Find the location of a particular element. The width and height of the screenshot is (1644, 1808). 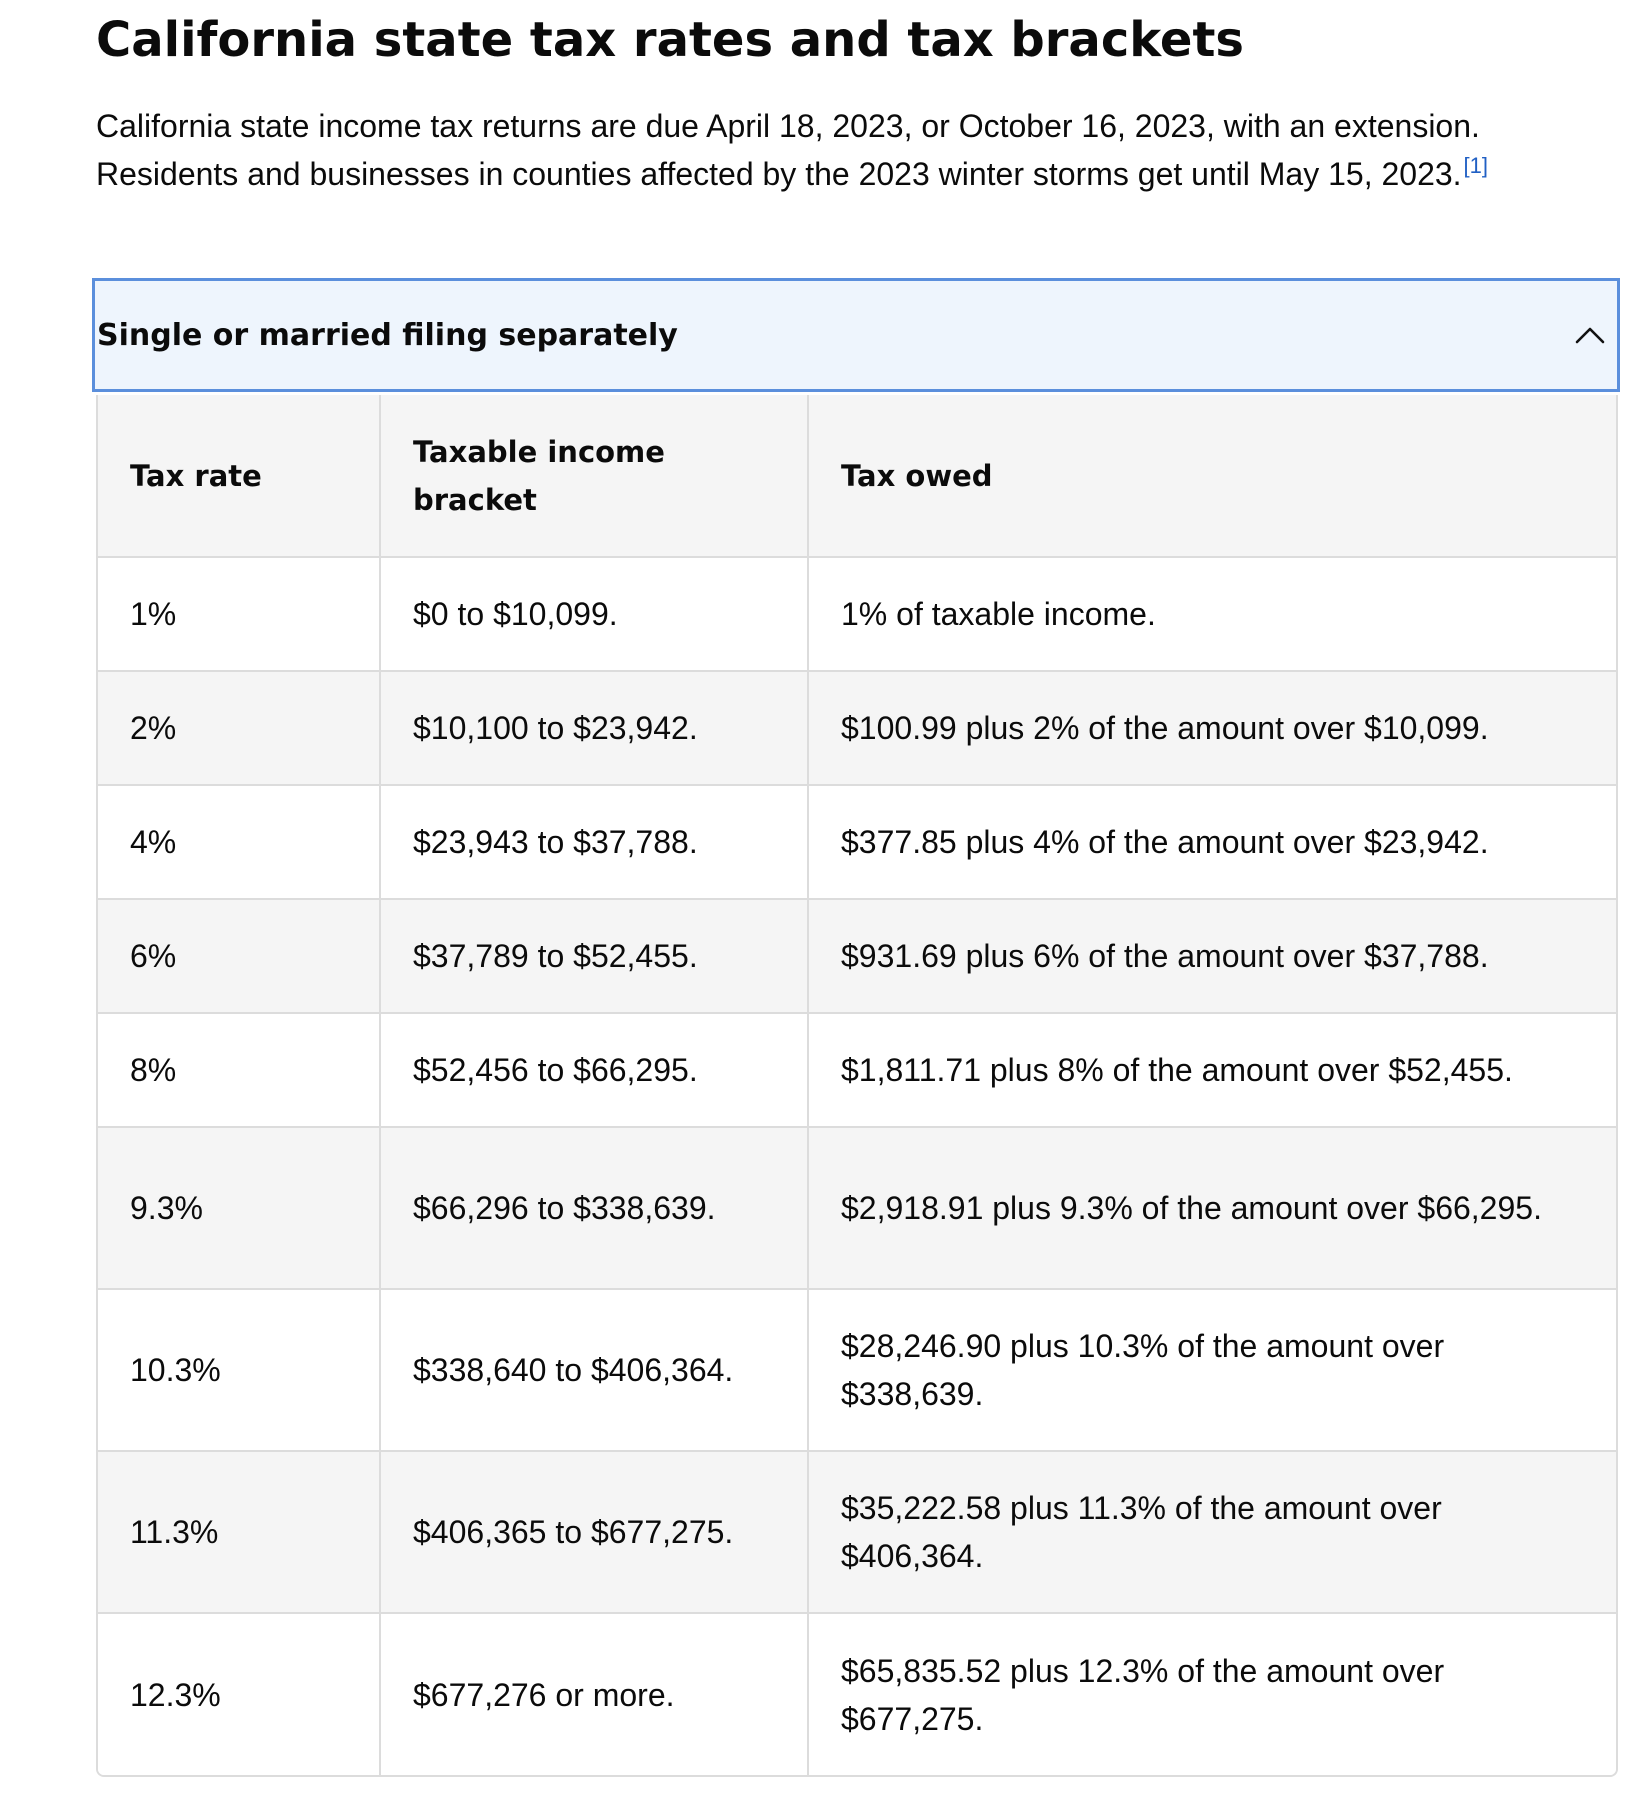

cell-rate: 1% is located at coordinates (239, 614).